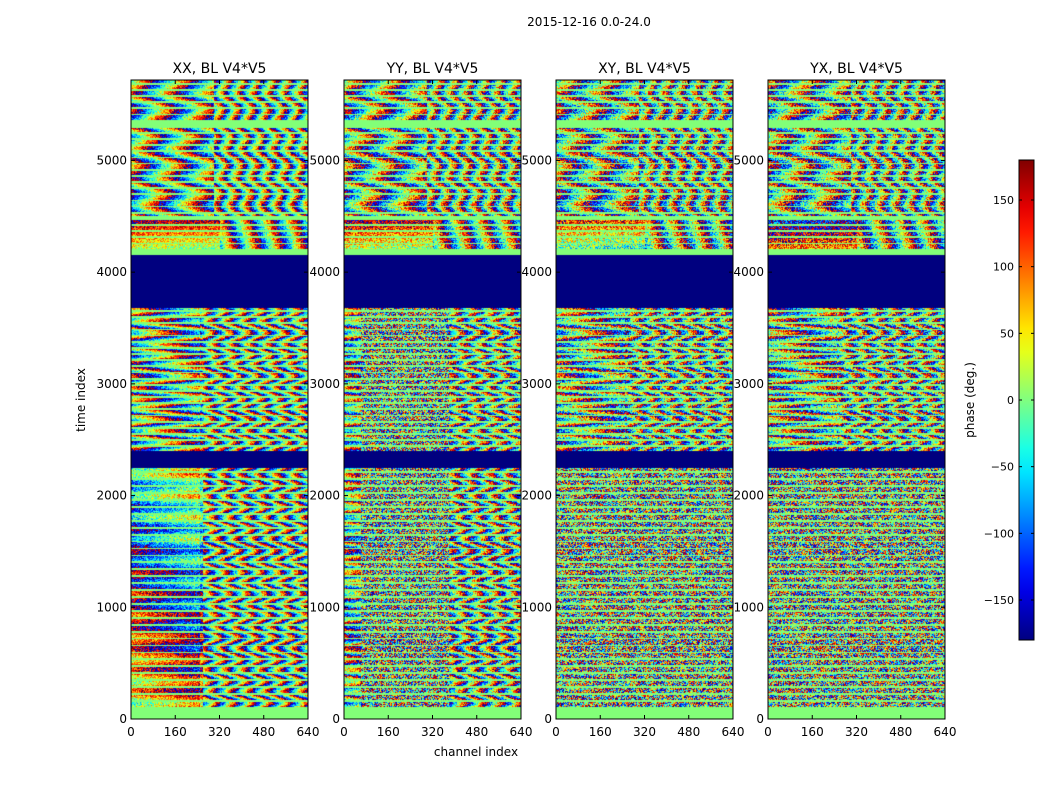 The width and height of the screenshot is (1050, 800). What do you see at coordinates (970, 400) in the screenshot?
I see `colorbar-label: phase (deg.)` at bounding box center [970, 400].